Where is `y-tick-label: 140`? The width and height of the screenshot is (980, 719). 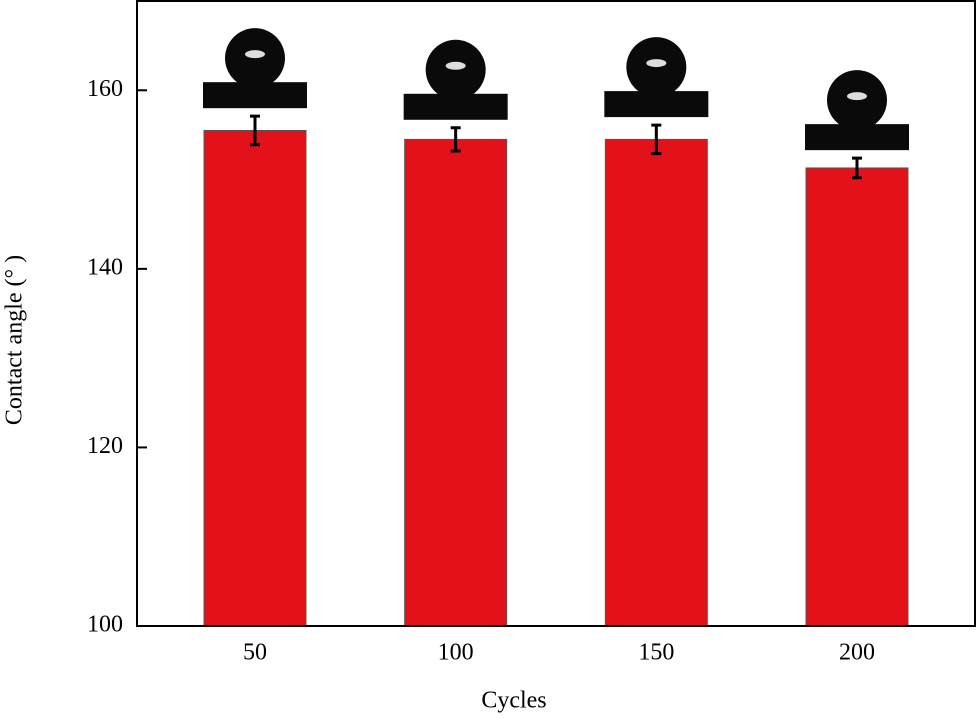
y-tick-label: 140 is located at coordinates (105, 267).